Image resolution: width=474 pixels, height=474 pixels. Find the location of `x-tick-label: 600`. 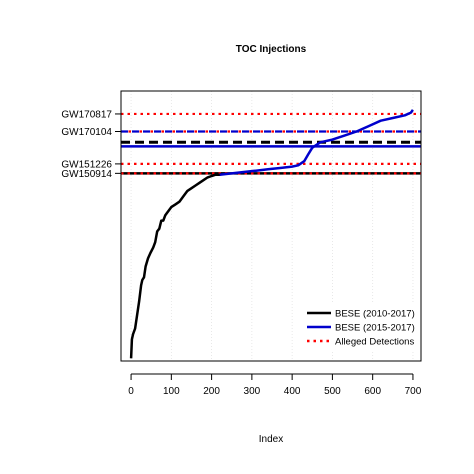

x-tick-label: 600 is located at coordinates (372, 391).